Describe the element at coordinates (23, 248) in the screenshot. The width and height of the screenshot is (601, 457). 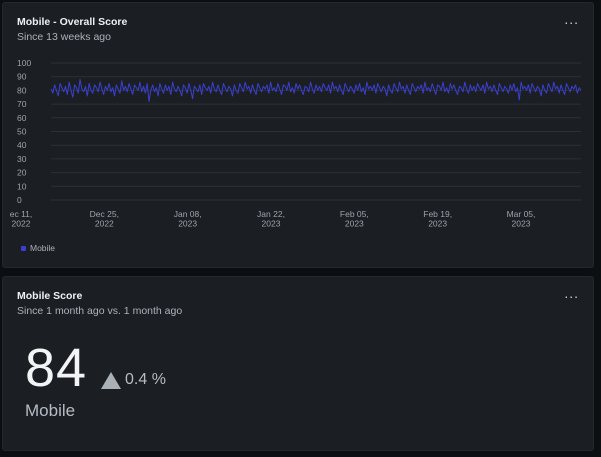
I see `legend-swatch` at that location.